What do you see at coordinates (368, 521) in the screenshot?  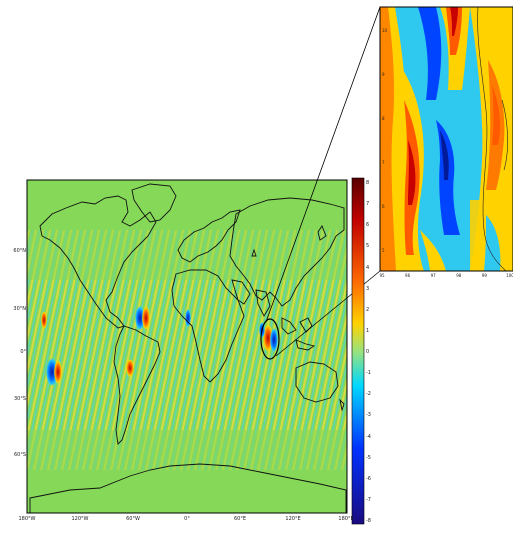 I see `colorbar-tick-label: -8` at bounding box center [368, 521].